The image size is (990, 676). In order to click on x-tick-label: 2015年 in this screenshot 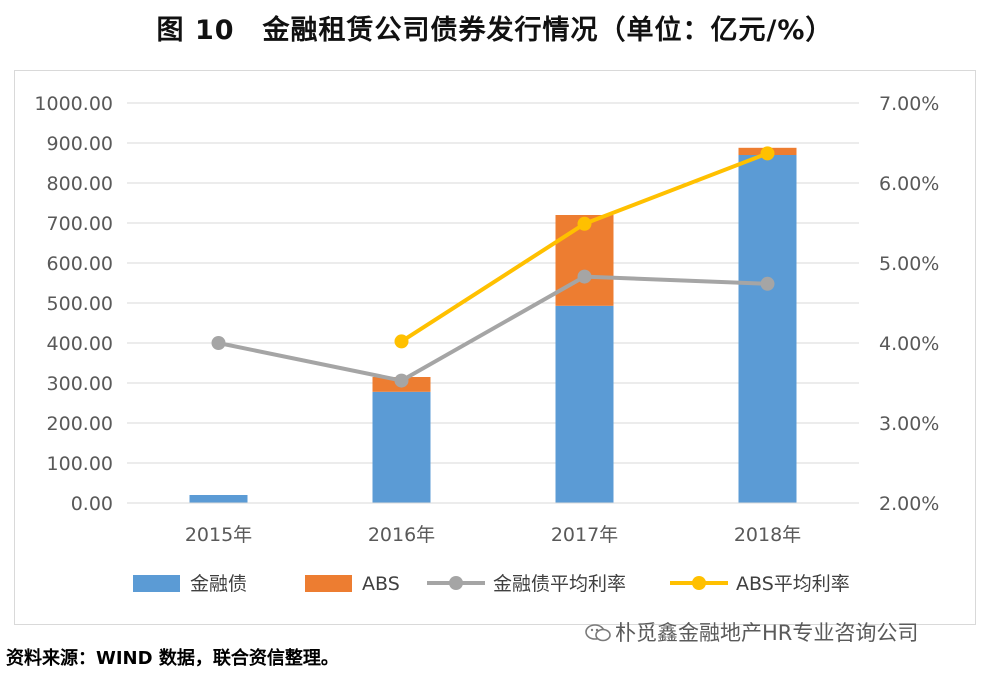, I will do `click(218, 535)`.